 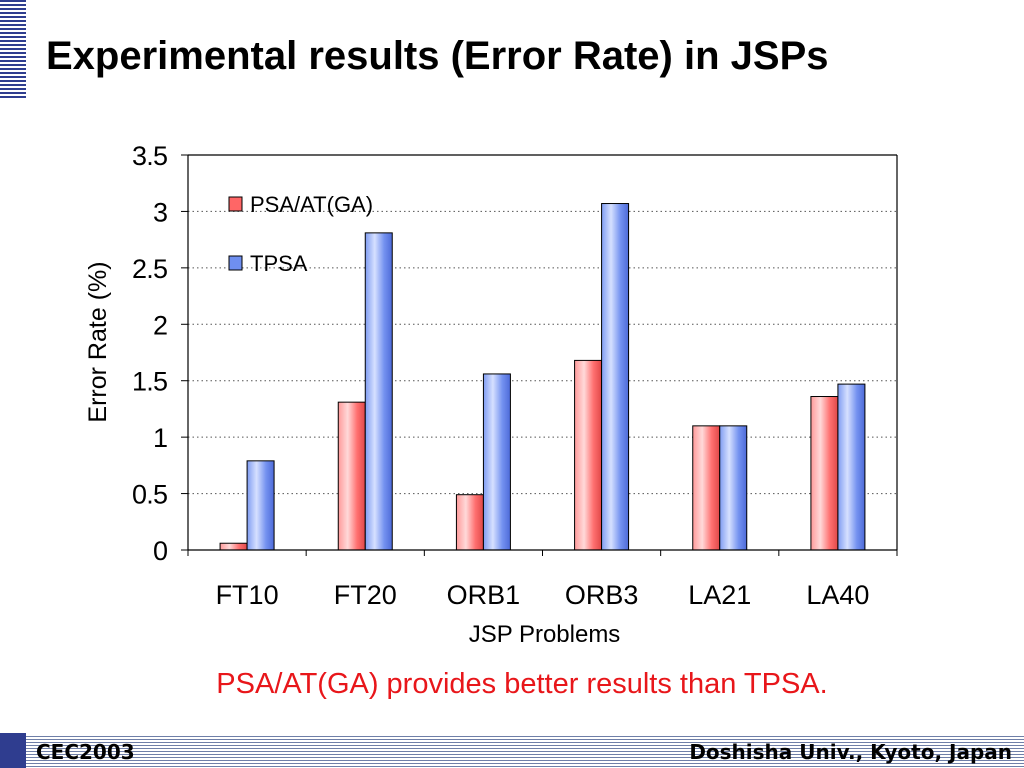 What do you see at coordinates (300, 234) in the screenshot?
I see `chart-legend: PSA/AT(GA) TPSA` at bounding box center [300, 234].